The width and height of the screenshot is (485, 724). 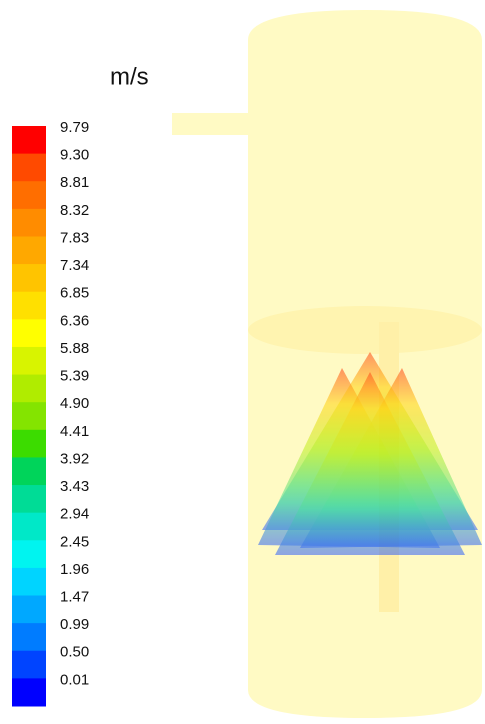 What do you see at coordinates (74, 127) in the screenshot?
I see `scale-label: 9.79` at bounding box center [74, 127].